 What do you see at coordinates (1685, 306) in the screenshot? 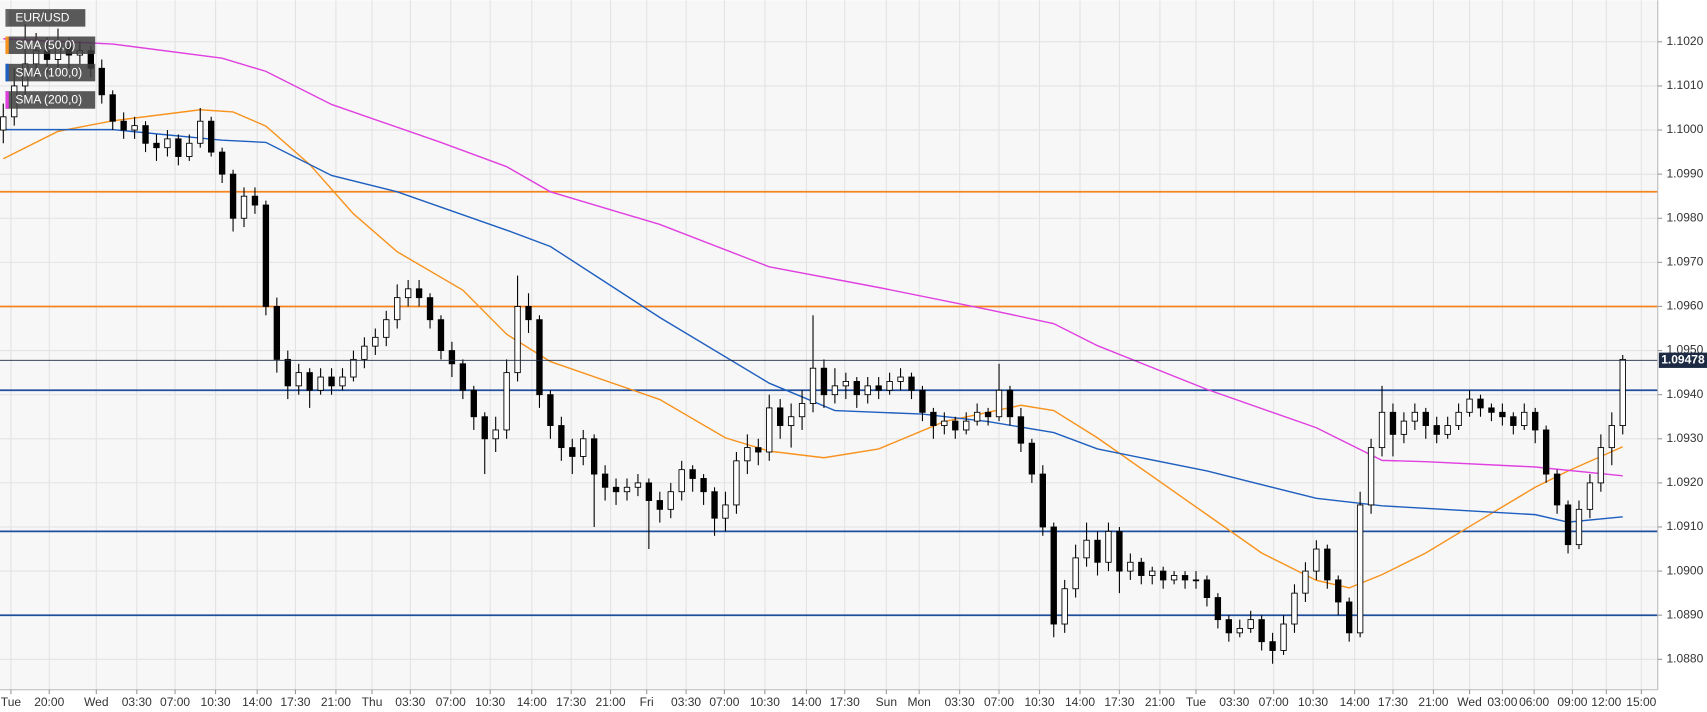
I see `y-tick-label: 1.0960` at bounding box center [1685, 306].